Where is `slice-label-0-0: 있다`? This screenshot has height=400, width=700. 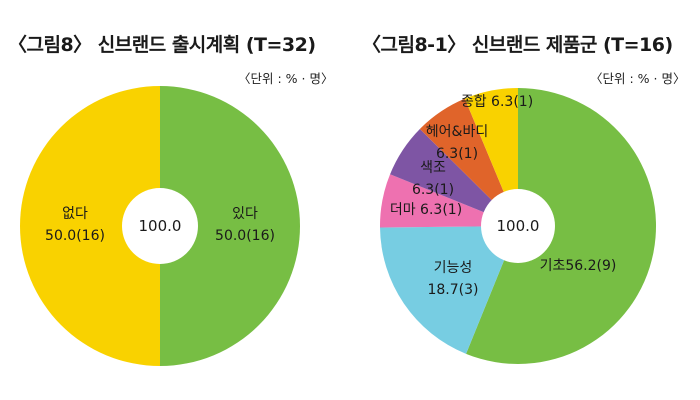
slice-label-0-0: 있다 is located at coordinates (245, 214).